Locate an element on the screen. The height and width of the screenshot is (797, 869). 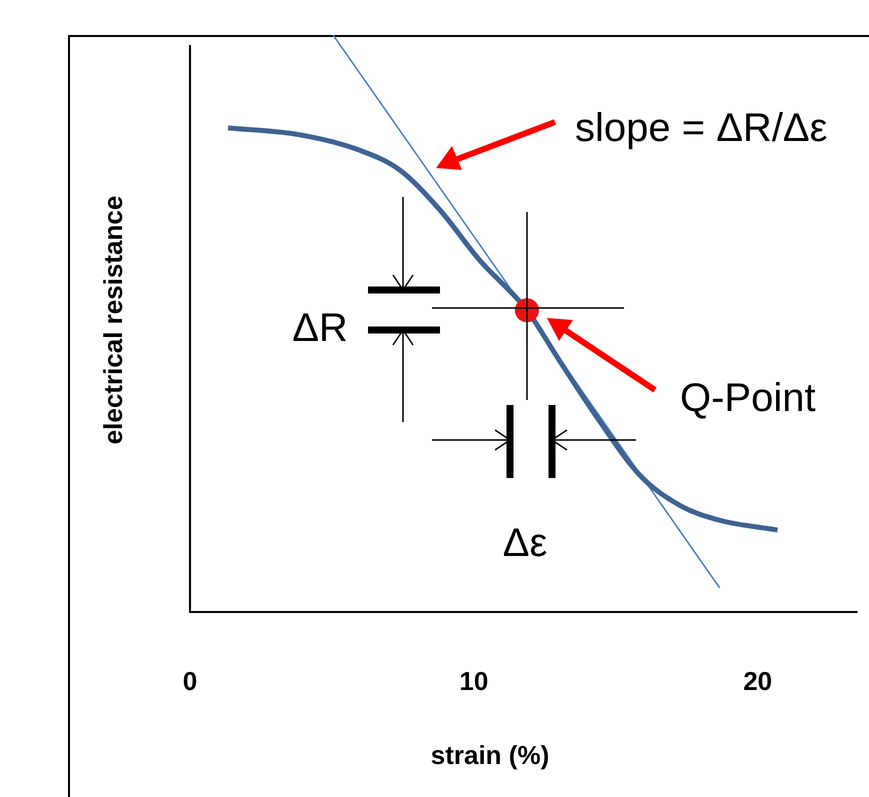
x-tick-label: 10 is located at coordinates (473, 681).